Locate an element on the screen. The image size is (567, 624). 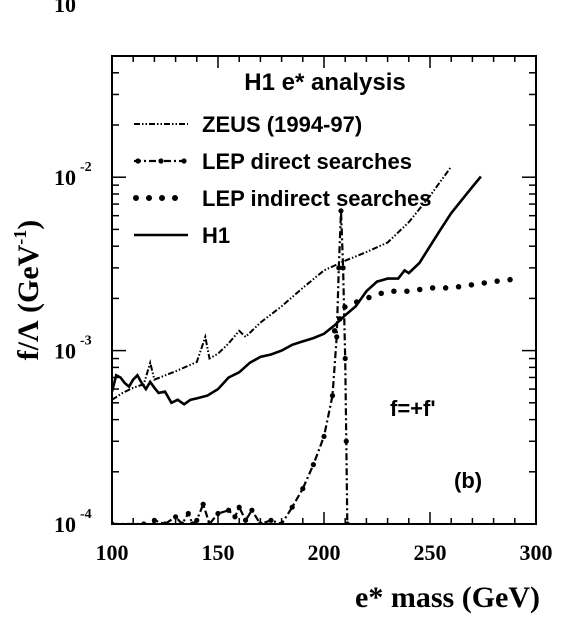
y-tick-labels: 10 -4 10 -3 10 -2 10 -1 is located at coordinates (73, 268).